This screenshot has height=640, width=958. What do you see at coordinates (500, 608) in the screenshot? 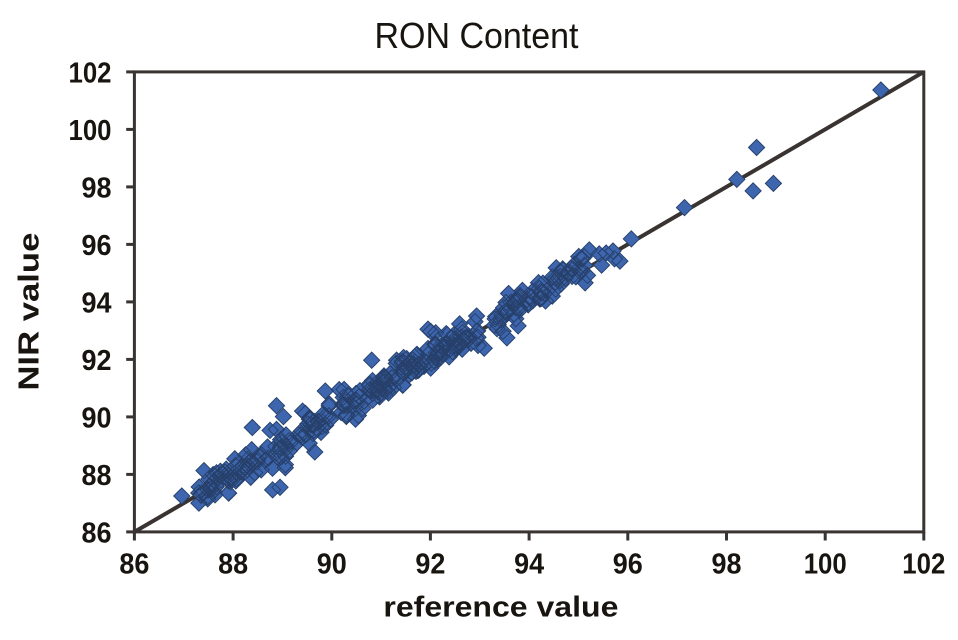
I see `svg-text: reference value` at bounding box center [500, 608].